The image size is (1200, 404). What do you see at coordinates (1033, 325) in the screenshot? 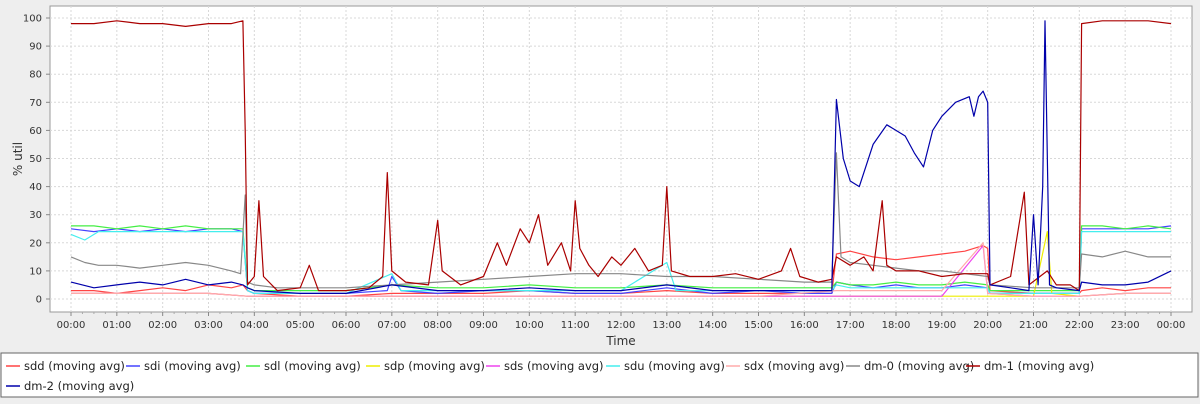
I see `x-tick-label: 21:00` at bounding box center [1033, 325].